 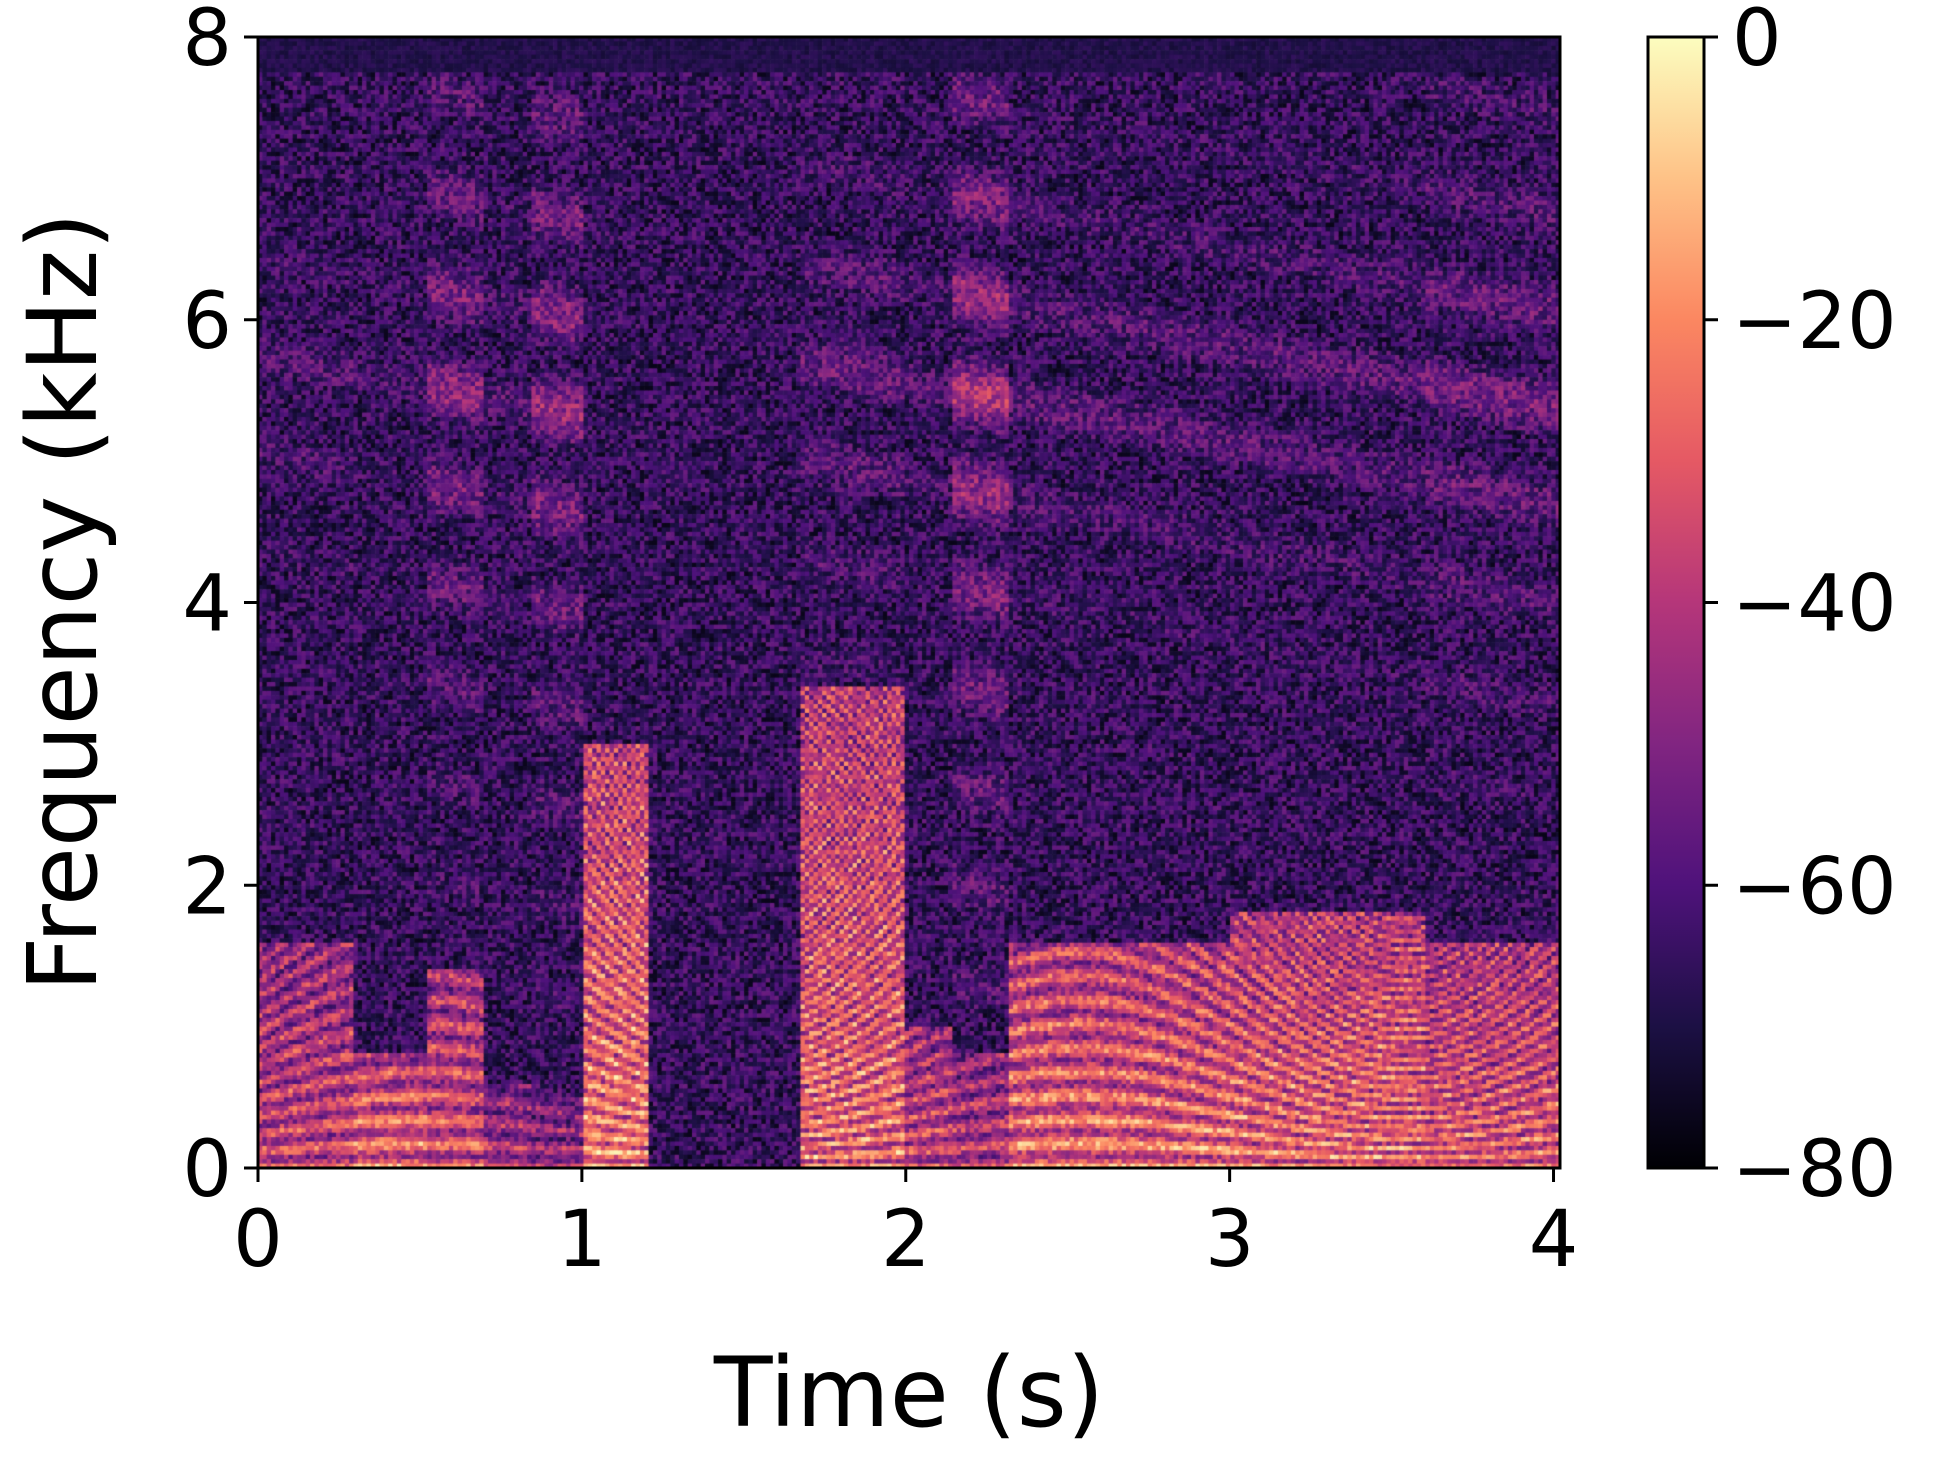 What do you see at coordinates (1757, 42) in the screenshot?
I see `colorbar-tick-label: 0` at bounding box center [1757, 42].